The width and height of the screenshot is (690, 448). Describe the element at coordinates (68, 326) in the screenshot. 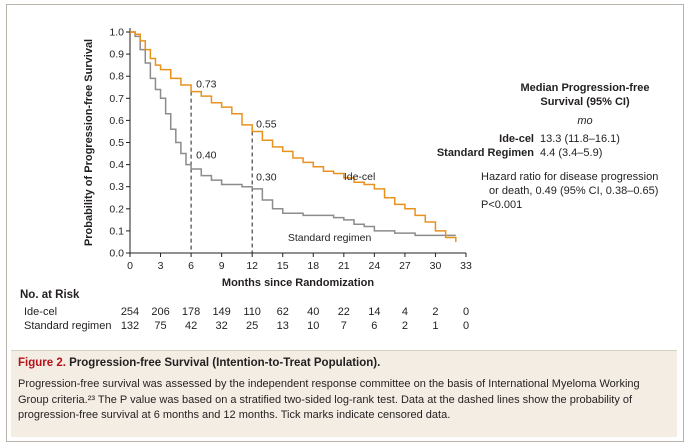

I see `at-risk-label-standard: Standard regimen` at that location.